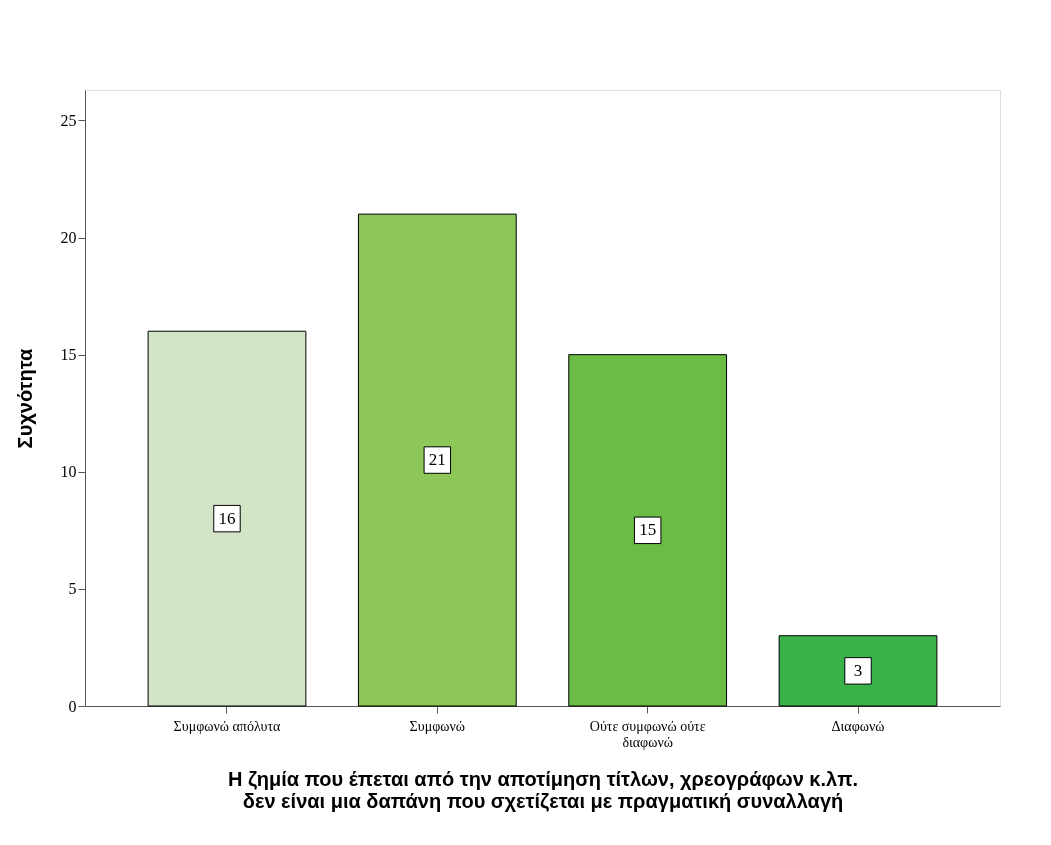 This screenshot has height=845, width=1051. I want to click on data-label: 21, so click(437, 460).